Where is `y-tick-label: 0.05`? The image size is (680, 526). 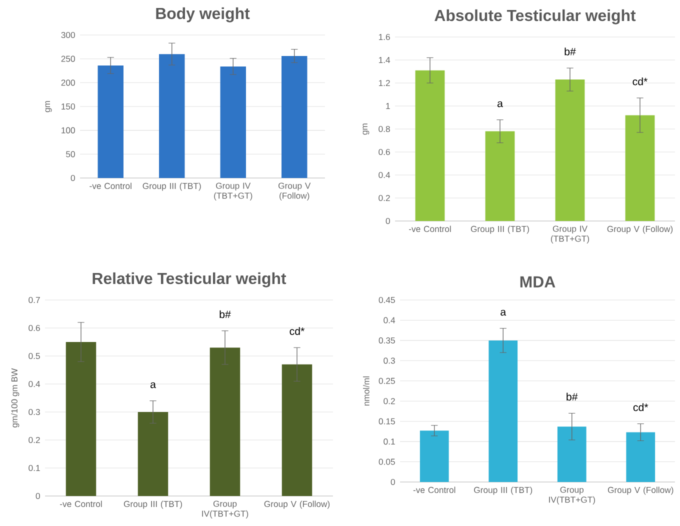 y-tick-label: 0.05 is located at coordinates (386, 461).